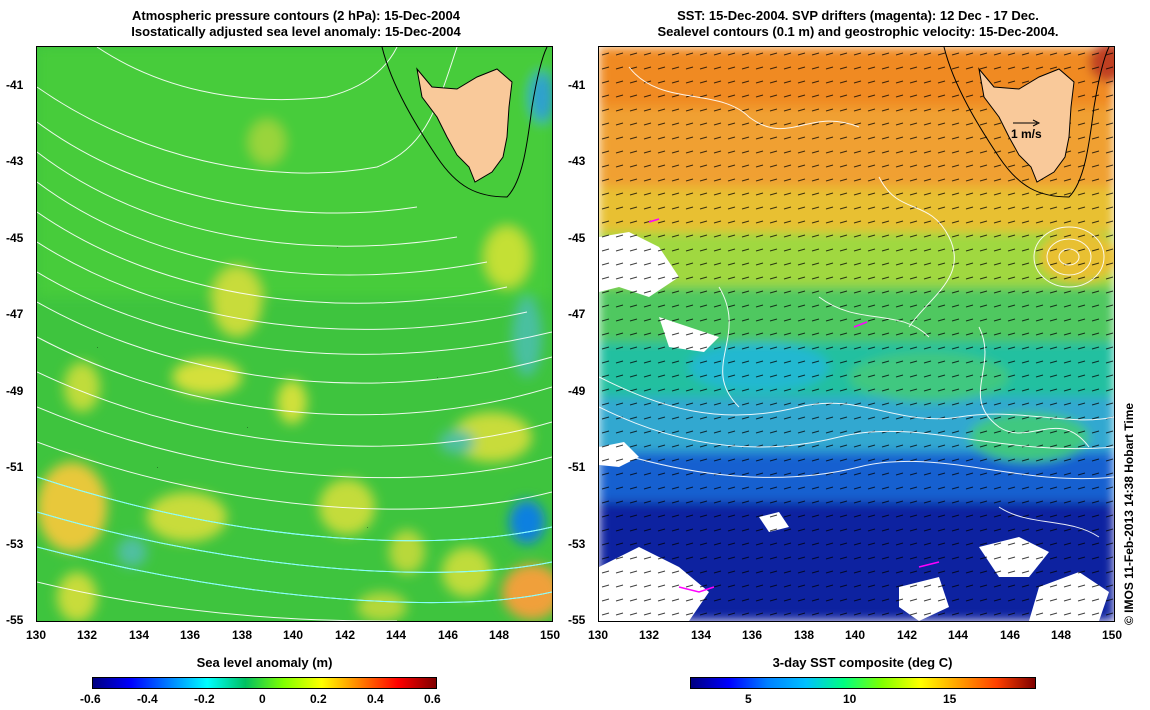 Image resolution: width=1150 pixels, height=710 pixels. Describe the element at coordinates (318, 699) in the screenshot. I see `colorbar-tick: 0.2` at that location.